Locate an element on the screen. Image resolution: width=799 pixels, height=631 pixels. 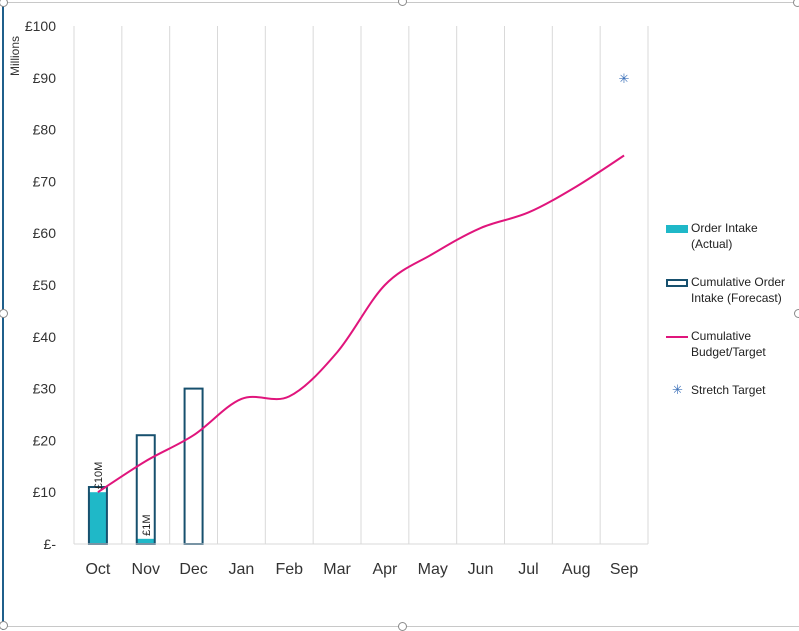
legend-label: Order Intake (Actual) is located at coordinates (724, 236).